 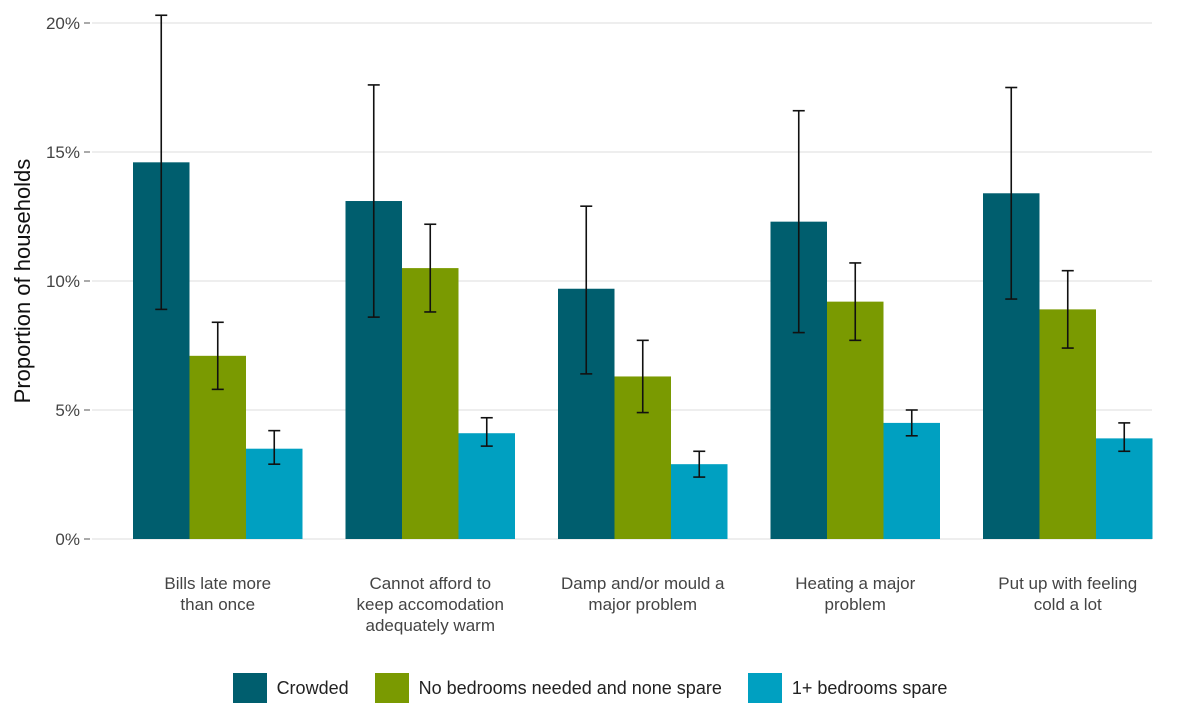 I want to click on x-tick-label: major problem, so click(x=642, y=604).